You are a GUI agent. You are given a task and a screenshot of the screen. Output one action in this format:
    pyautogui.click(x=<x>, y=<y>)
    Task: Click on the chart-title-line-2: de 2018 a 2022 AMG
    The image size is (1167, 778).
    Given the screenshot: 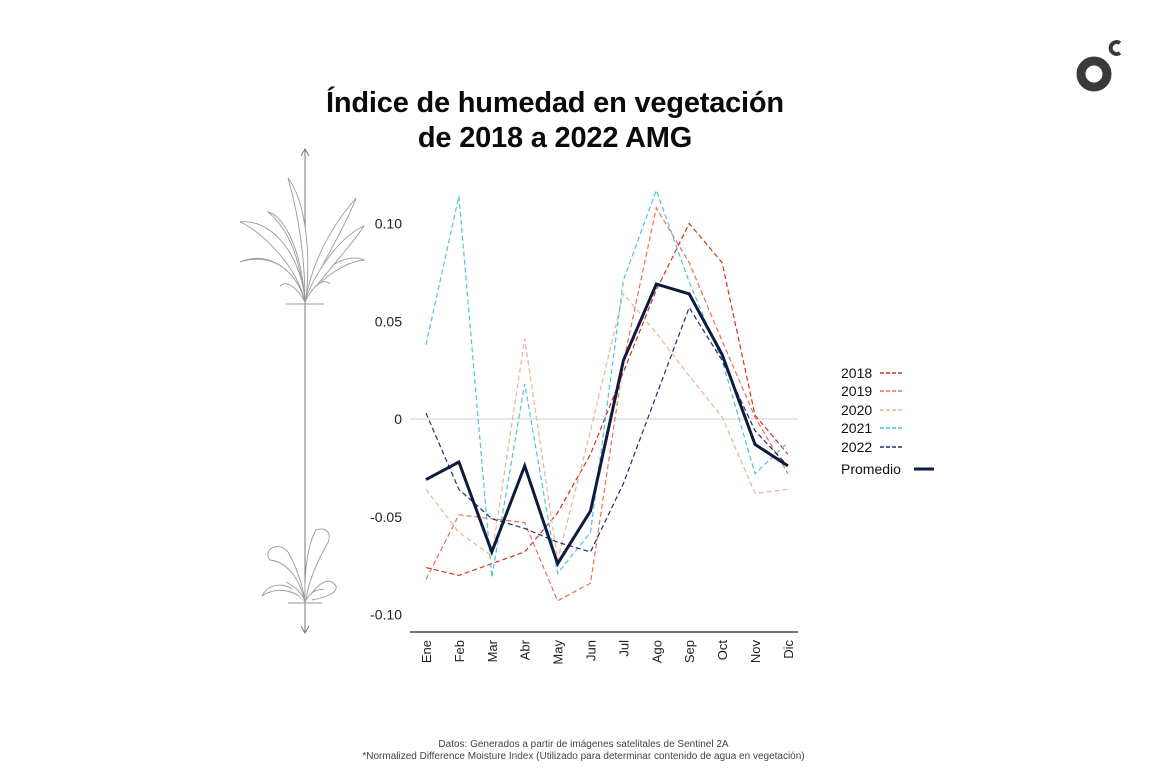 What is the action you would take?
    pyautogui.click(x=555, y=138)
    